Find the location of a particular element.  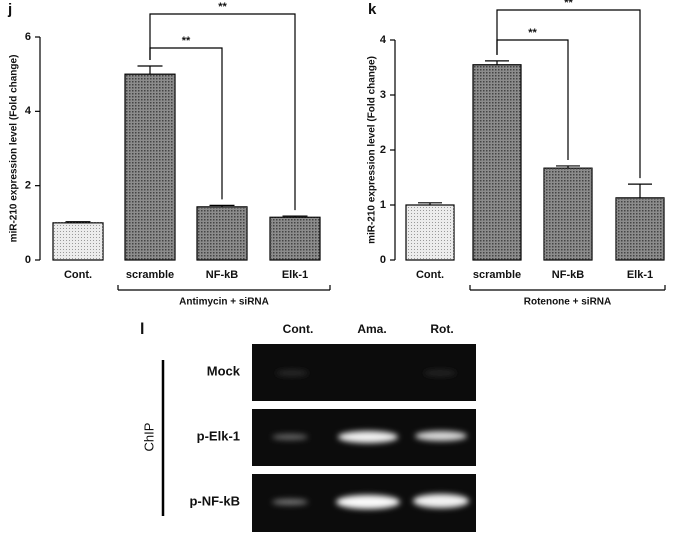

y-tick-label: 3 is located at coordinates (383, 95).